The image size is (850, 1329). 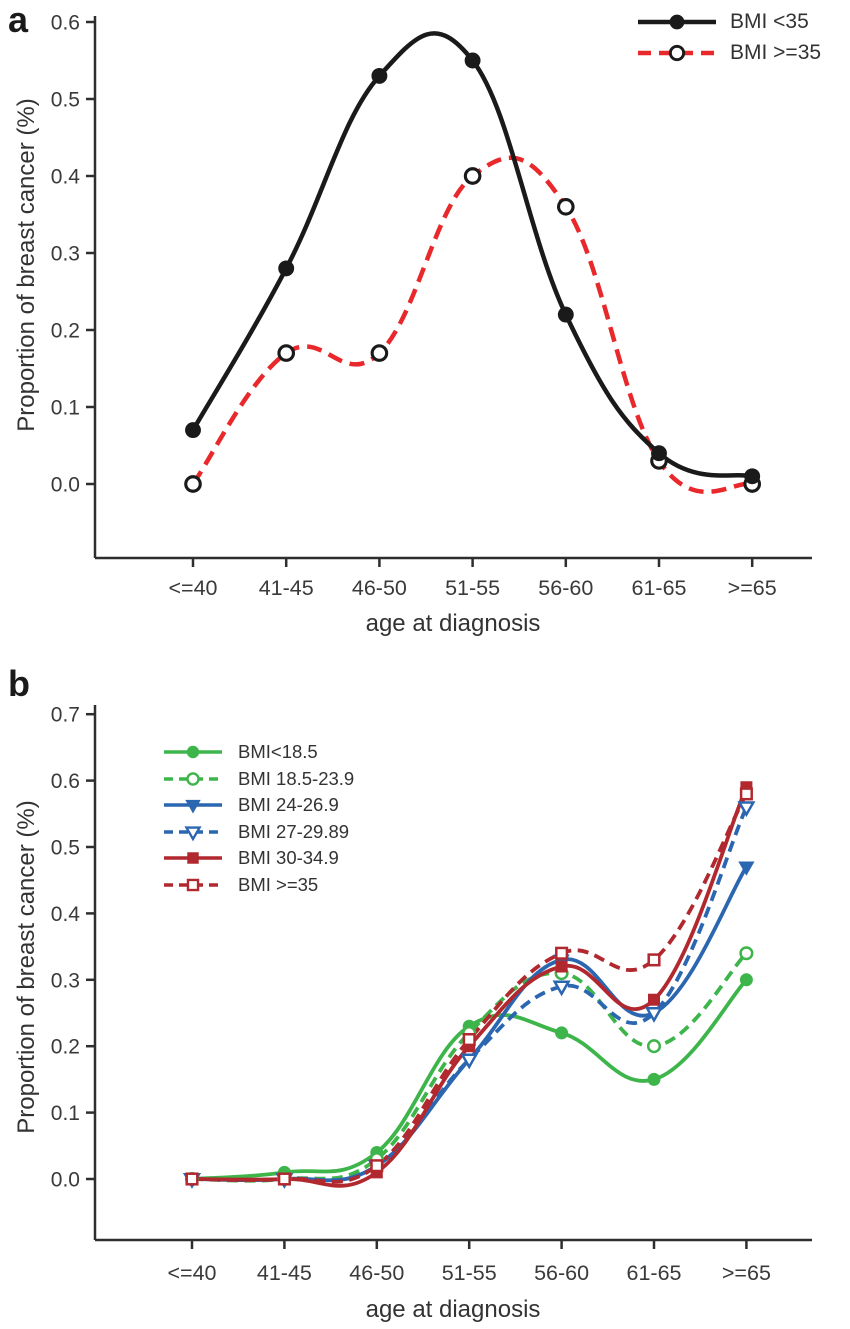 What do you see at coordinates (746, 953) in the screenshot?
I see `series-bmi-18.5-23.9-point-6` at bounding box center [746, 953].